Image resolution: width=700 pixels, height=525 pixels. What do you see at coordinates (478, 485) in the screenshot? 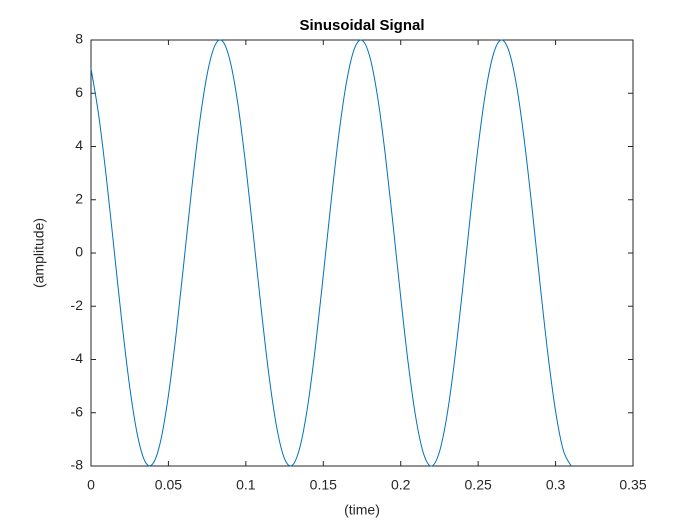
I see `x-tick-label: 0.25` at bounding box center [478, 485].